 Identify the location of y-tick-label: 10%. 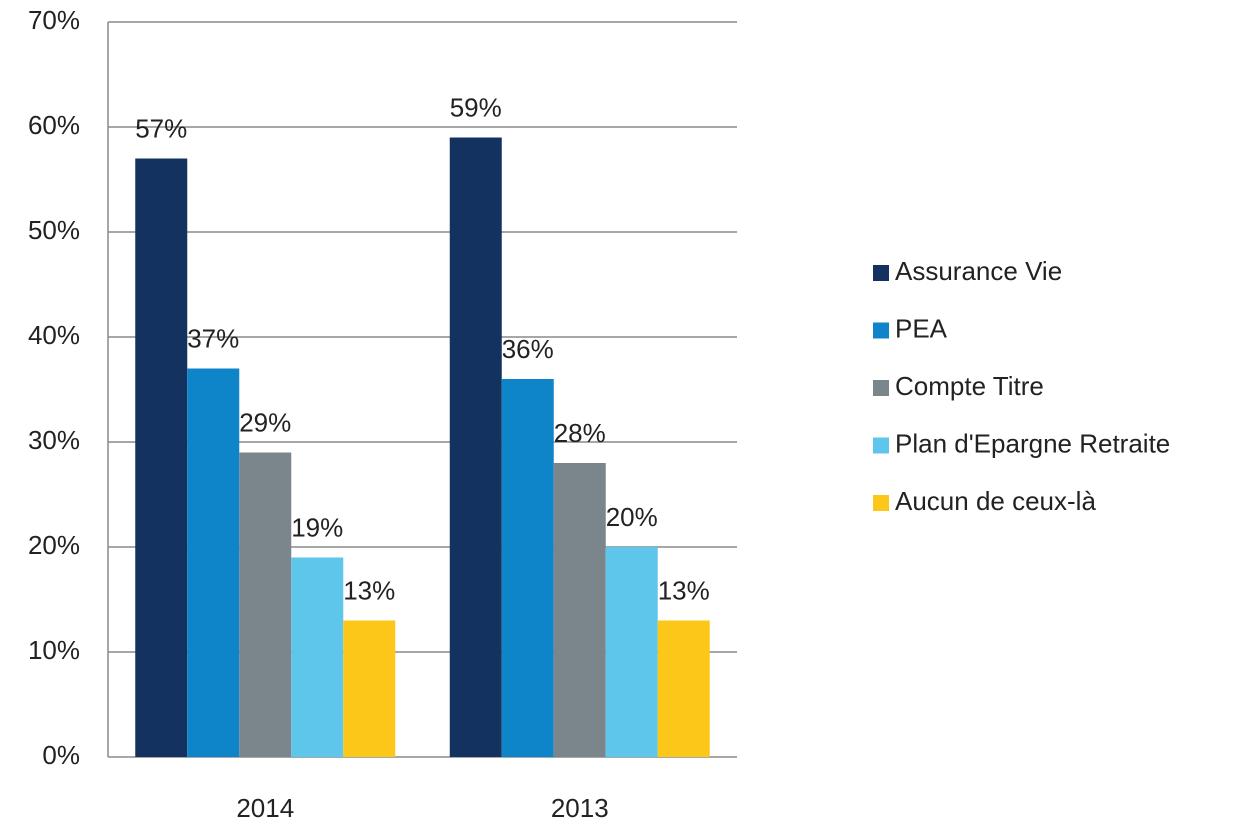
(54, 650).